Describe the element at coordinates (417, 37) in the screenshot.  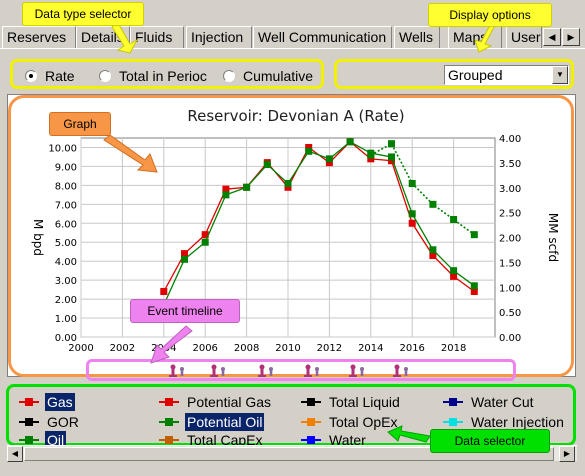
I see `tab-wells: Wells` at that location.